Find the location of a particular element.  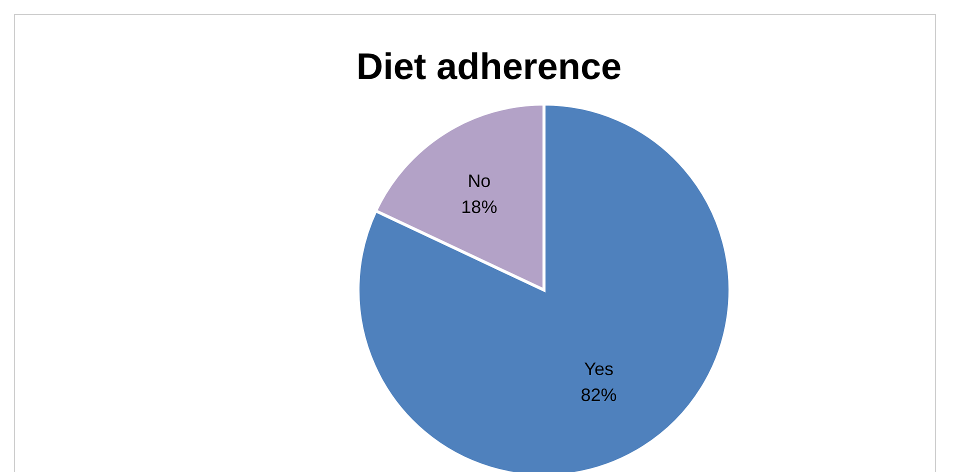

chart-title: Diet adherence is located at coordinates (489, 66).